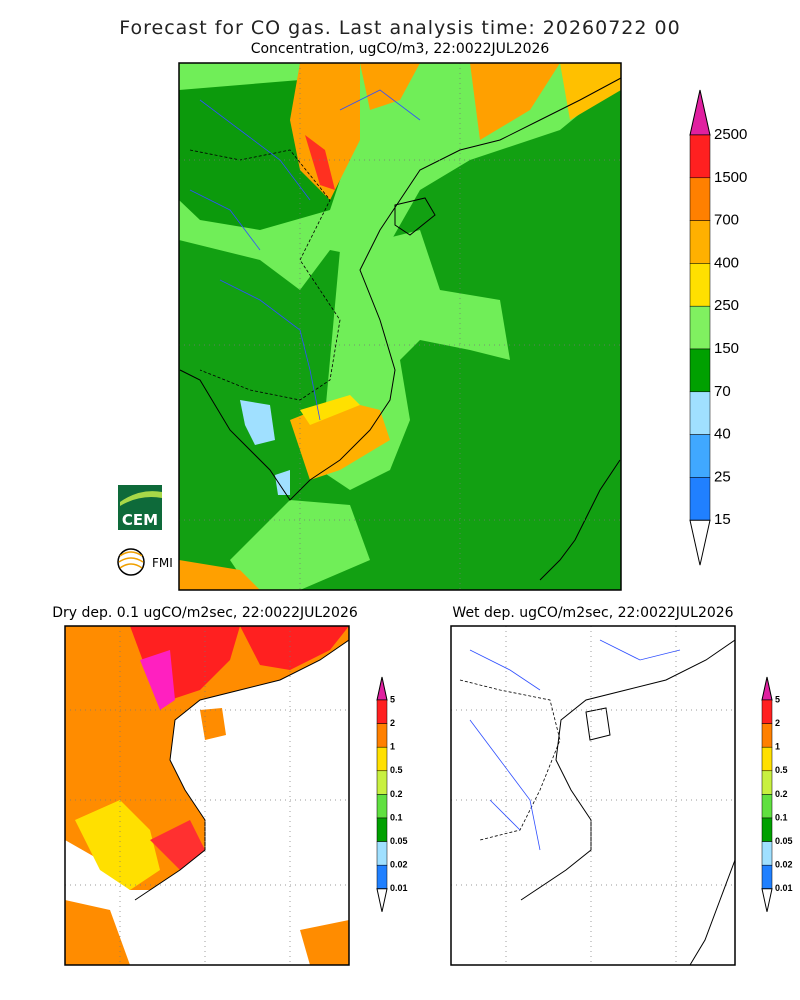 The height and width of the screenshot is (1000, 800). I want to click on colorbar-label: 15, so click(722, 519).